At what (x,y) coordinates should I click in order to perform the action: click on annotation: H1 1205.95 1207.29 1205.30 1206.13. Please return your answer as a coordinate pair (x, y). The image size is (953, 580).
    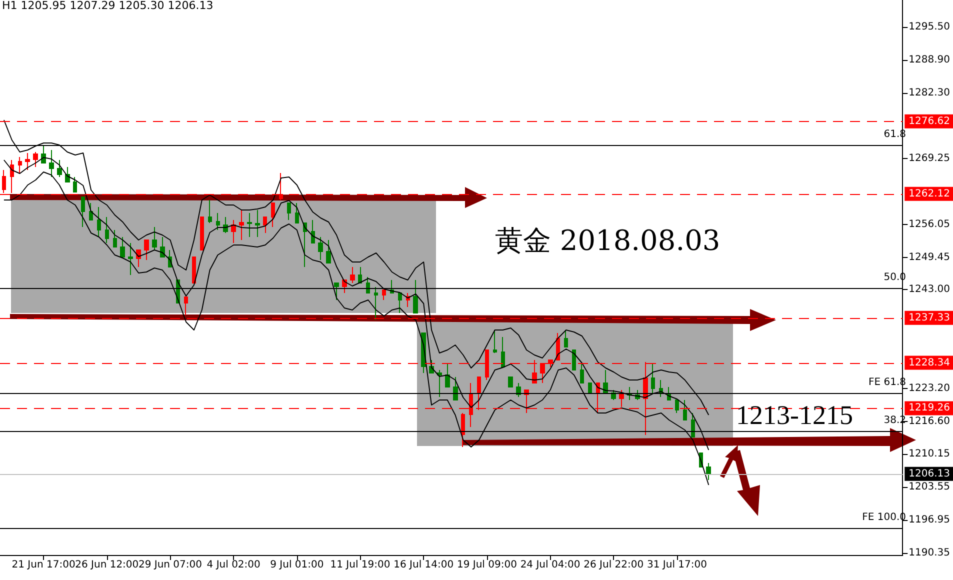
    Looking at the image, I should click on (108, 6).